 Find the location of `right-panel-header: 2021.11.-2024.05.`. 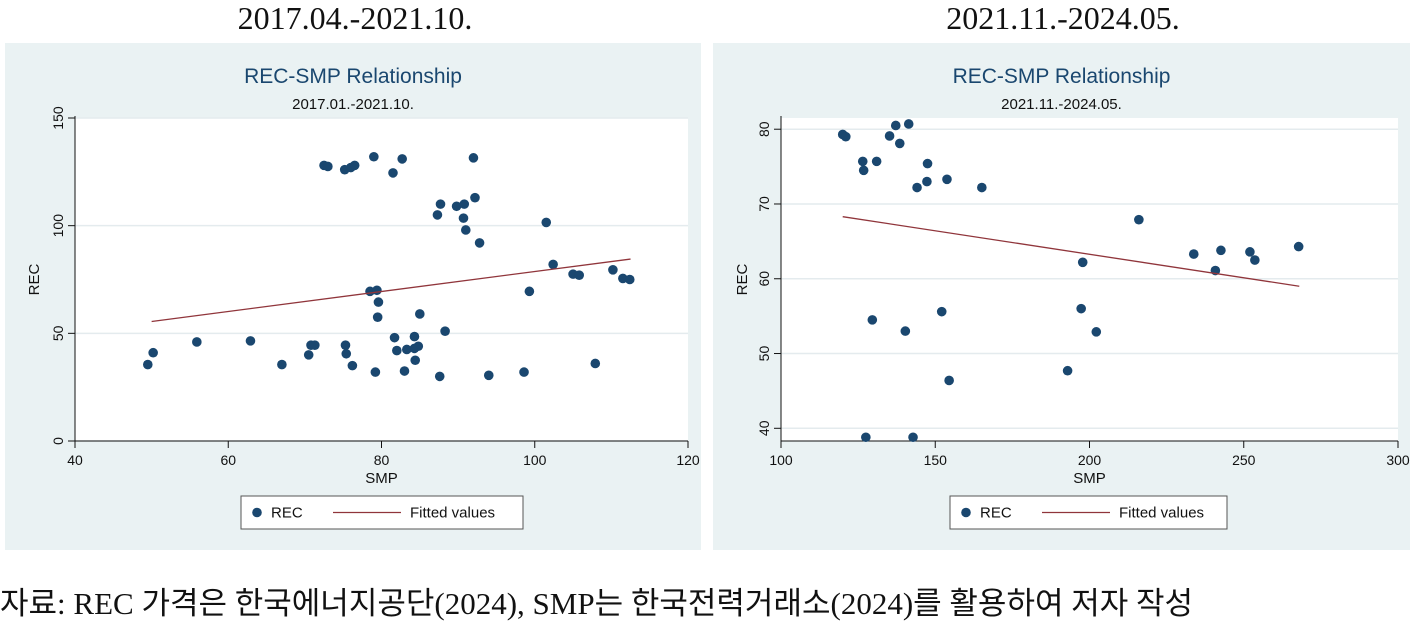

right-panel-header: 2021.11.-2024.05. is located at coordinates (1063, 18).